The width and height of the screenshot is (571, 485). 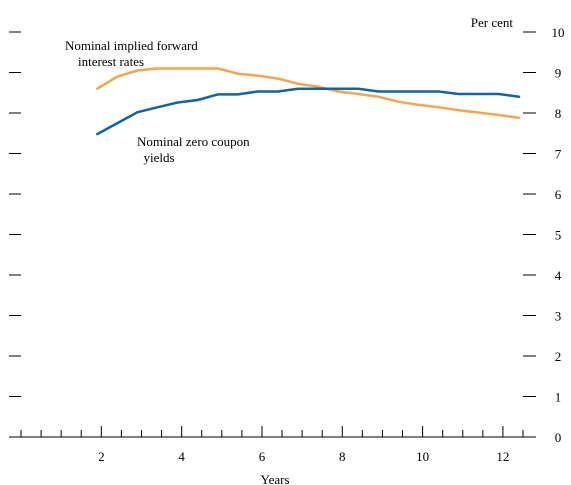 I want to click on x-tick-label: 10, so click(x=422, y=456).